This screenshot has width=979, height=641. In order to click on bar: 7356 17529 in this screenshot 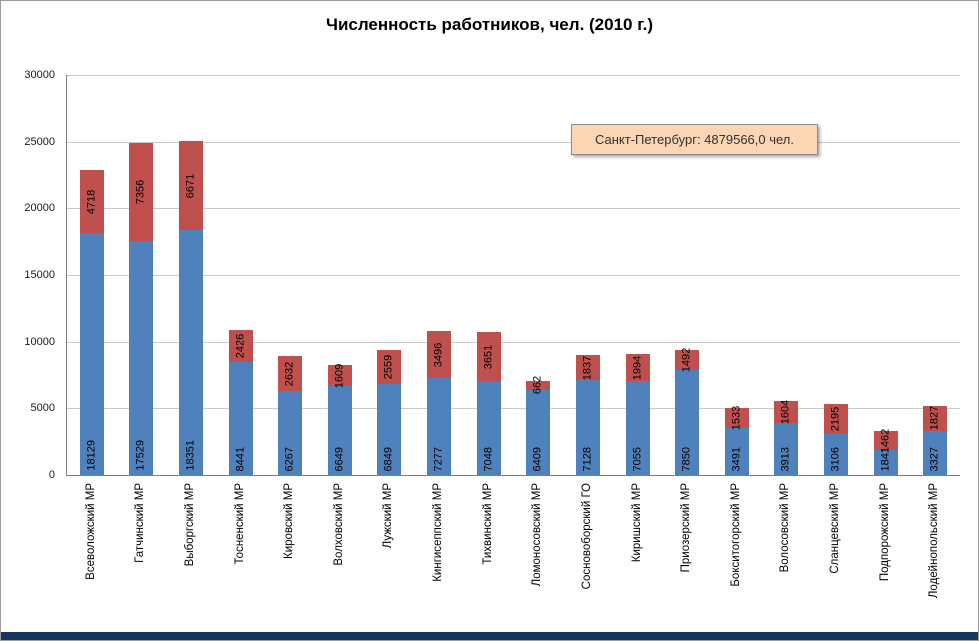, I will do `click(141, 309)`.